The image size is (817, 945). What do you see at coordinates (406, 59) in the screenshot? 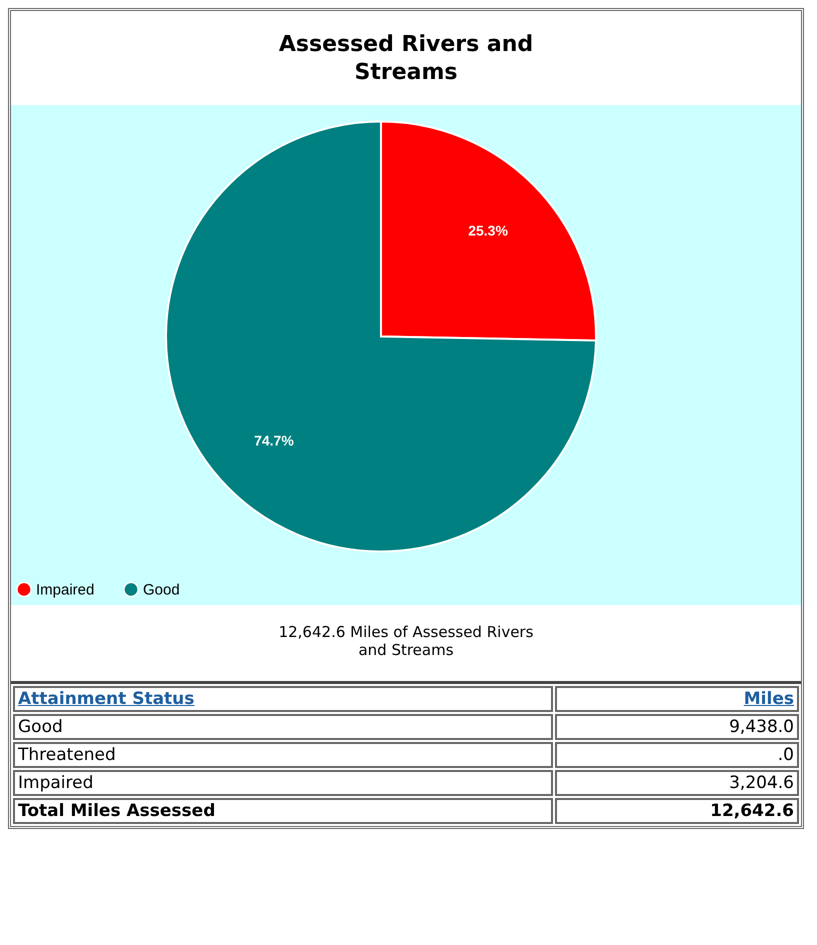
I see `chart-title: Assessed Rivers and Streams` at bounding box center [406, 59].